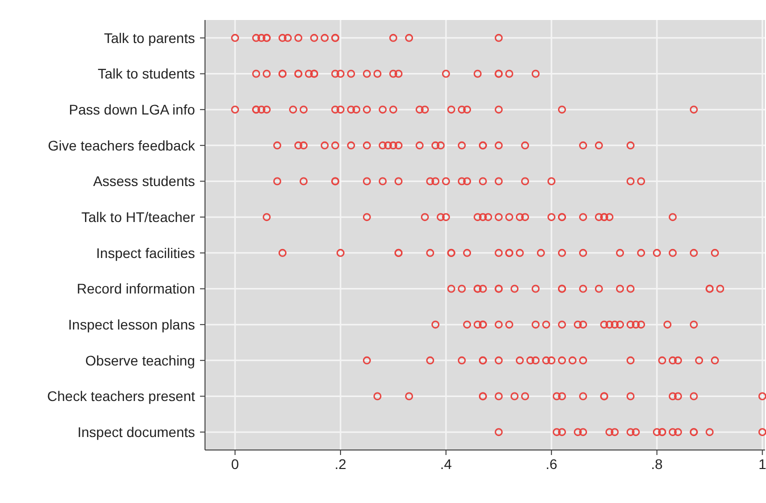 The height and width of the screenshot is (503, 766). I want to click on y-tick-label: Inspect documents, so click(136, 432).